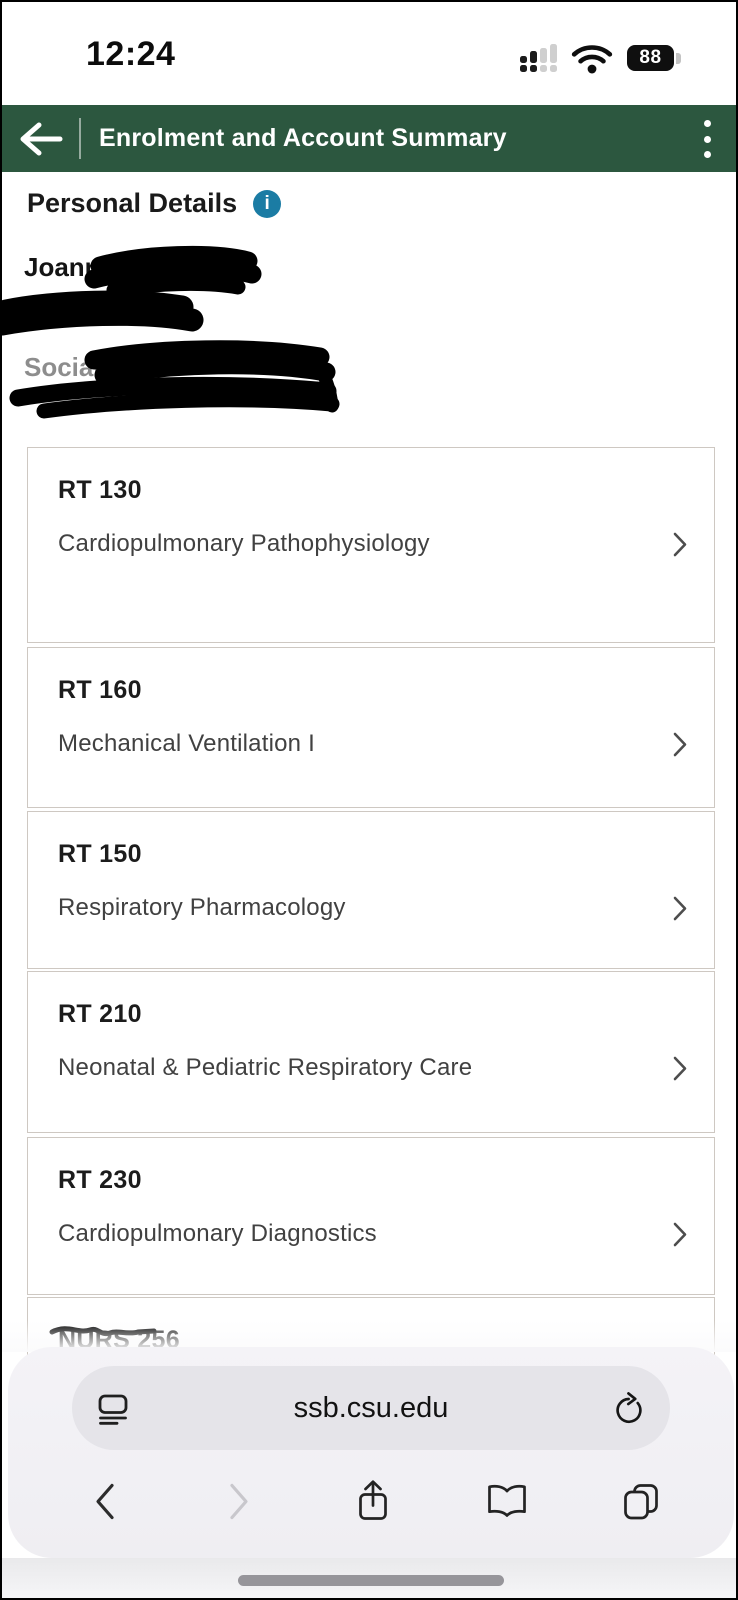  I want to click on reload-icon, so click(629, 1408).